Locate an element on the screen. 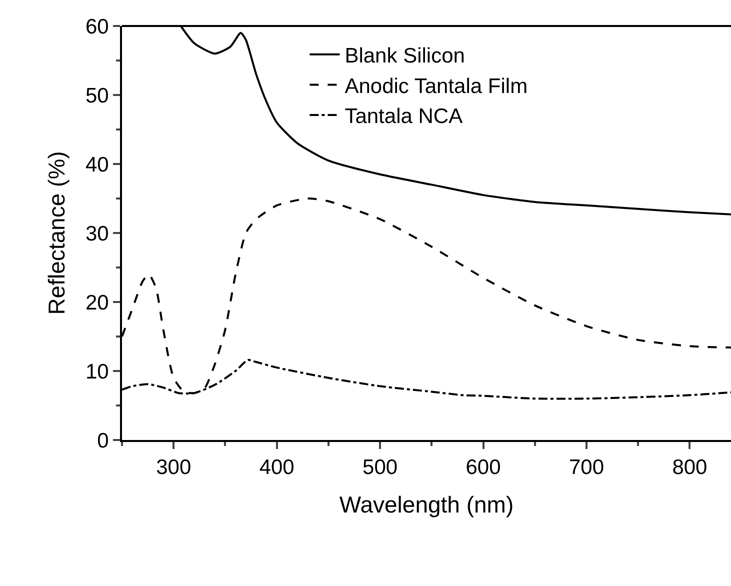 The width and height of the screenshot is (731, 586). x-tick-label: 800 is located at coordinates (690, 468).